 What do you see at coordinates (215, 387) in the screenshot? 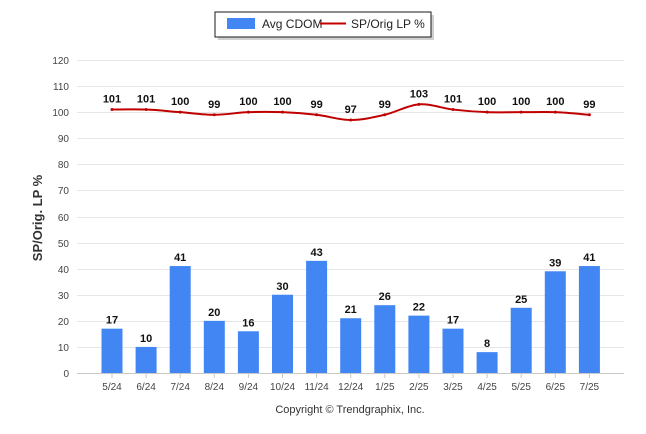
I see `x-tick-label: 8/24` at bounding box center [215, 387].